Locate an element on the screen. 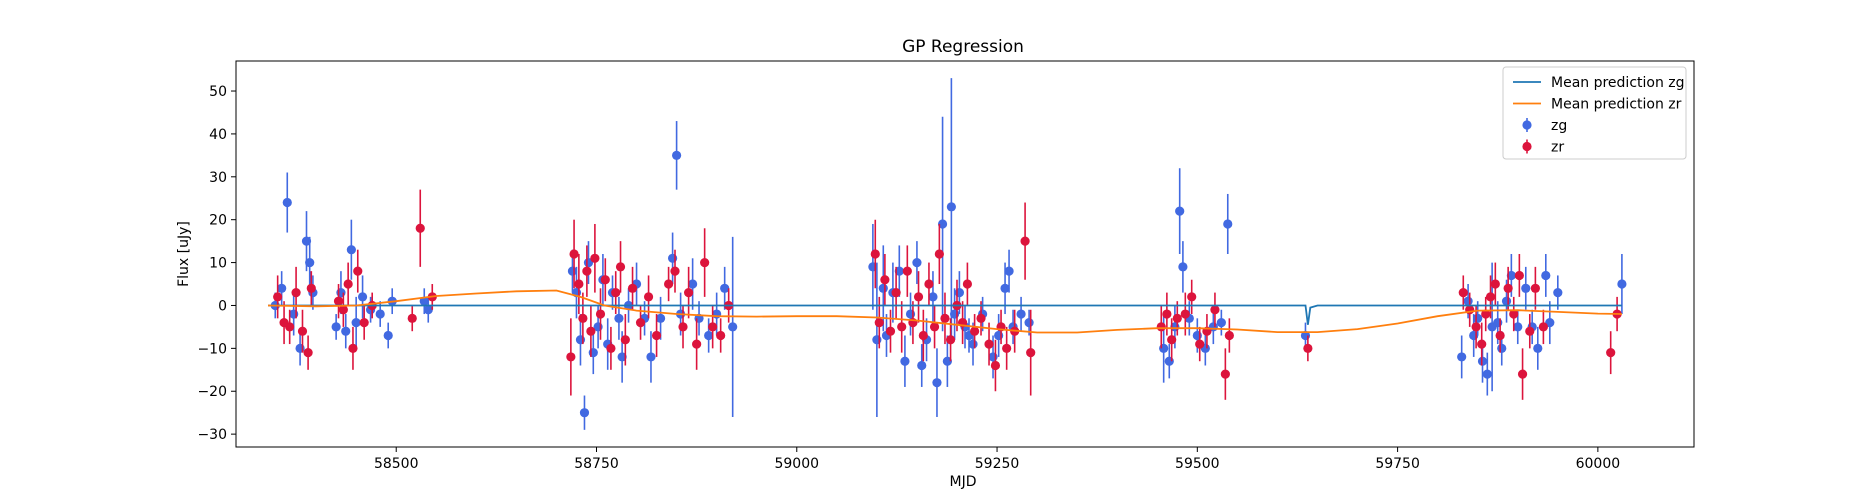 The image size is (1875, 500). x-tick-label: 59750 is located at coordinates (1397, 464).